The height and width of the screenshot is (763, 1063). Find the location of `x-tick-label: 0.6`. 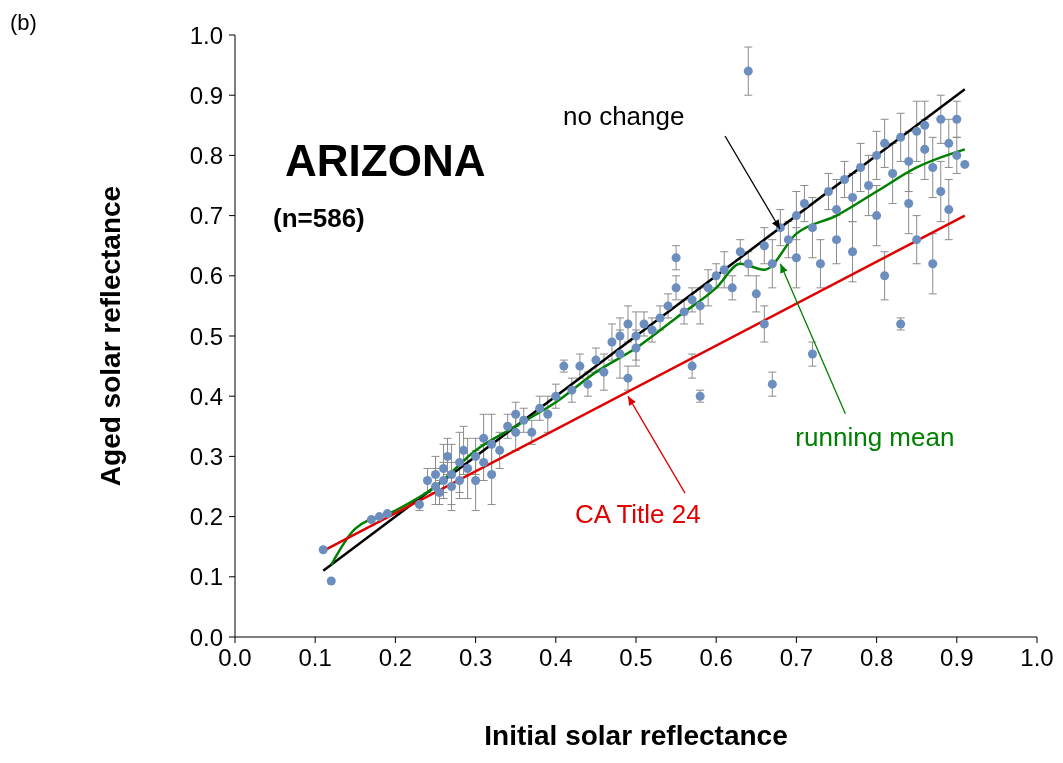

x-tick-label: 0.6 is located at coordinates (716, 658).